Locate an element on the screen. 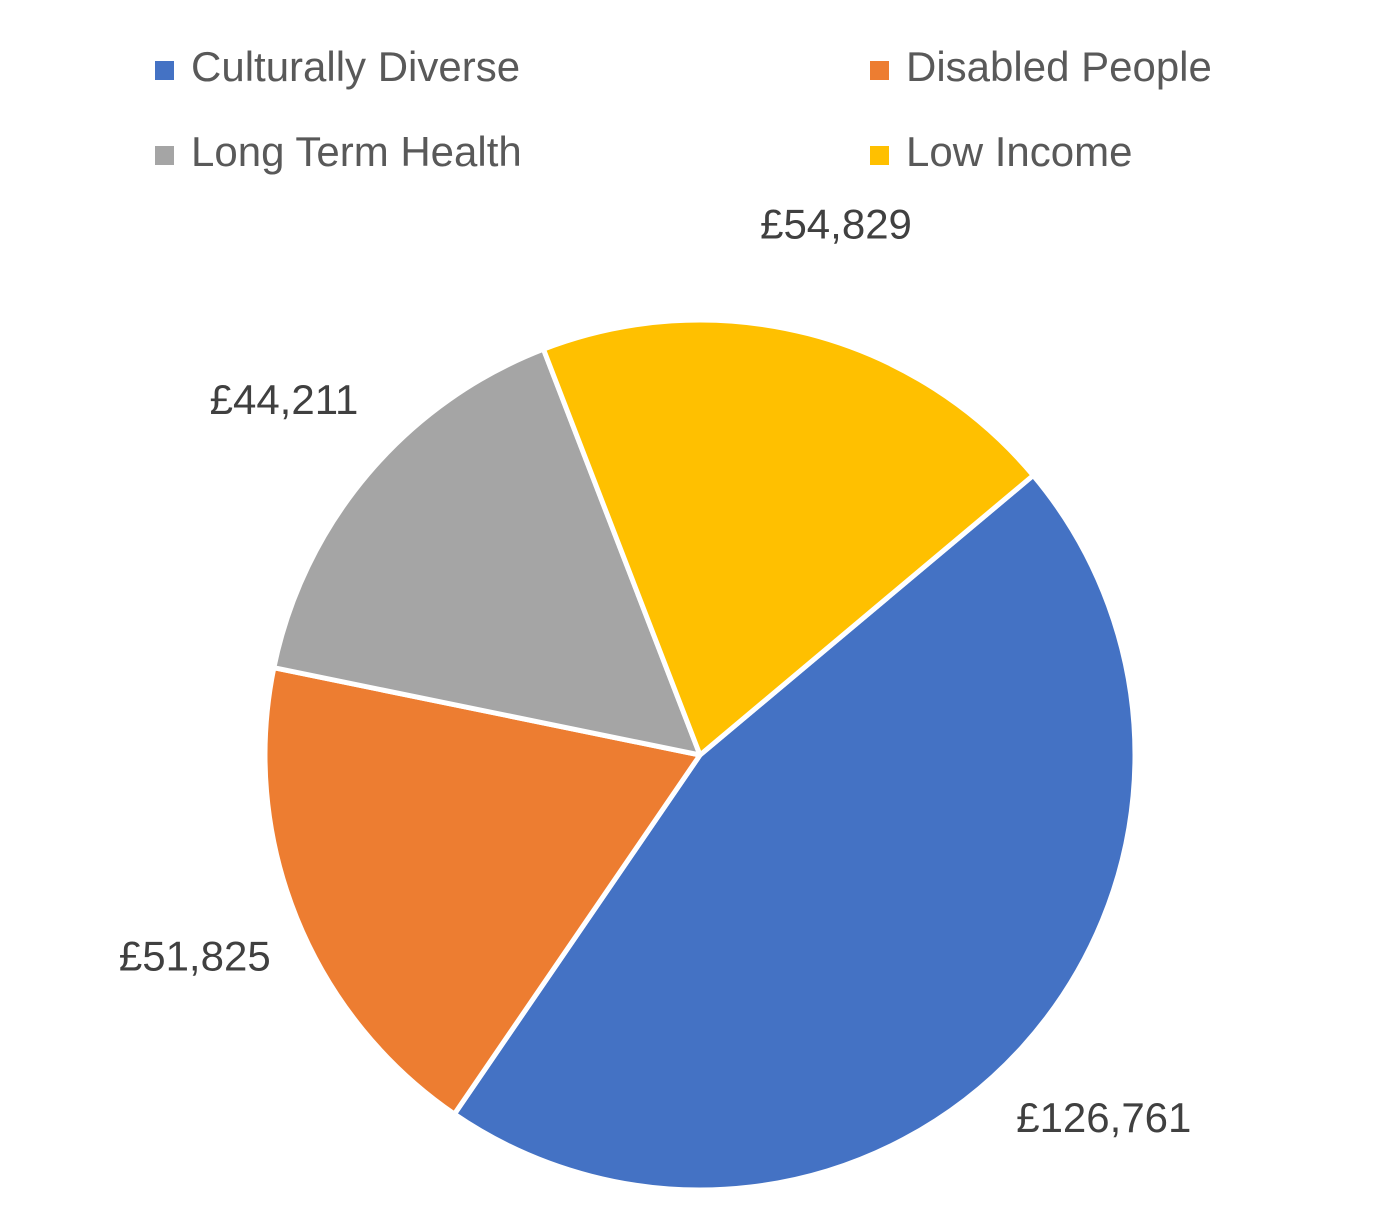 The height and width of the screenshot is (1214, 1390). legend-text: Culturally Diverse is located at coordinates (355, 66).